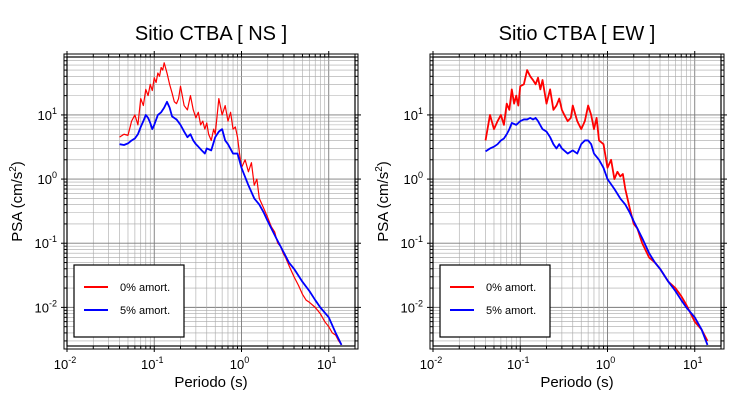 This screenshot has width=730, height=400. Describe the element at coordinates (577, 34) in the screenshot. I see `chart-title: Sitio CTBA [ EW ]` at that location.